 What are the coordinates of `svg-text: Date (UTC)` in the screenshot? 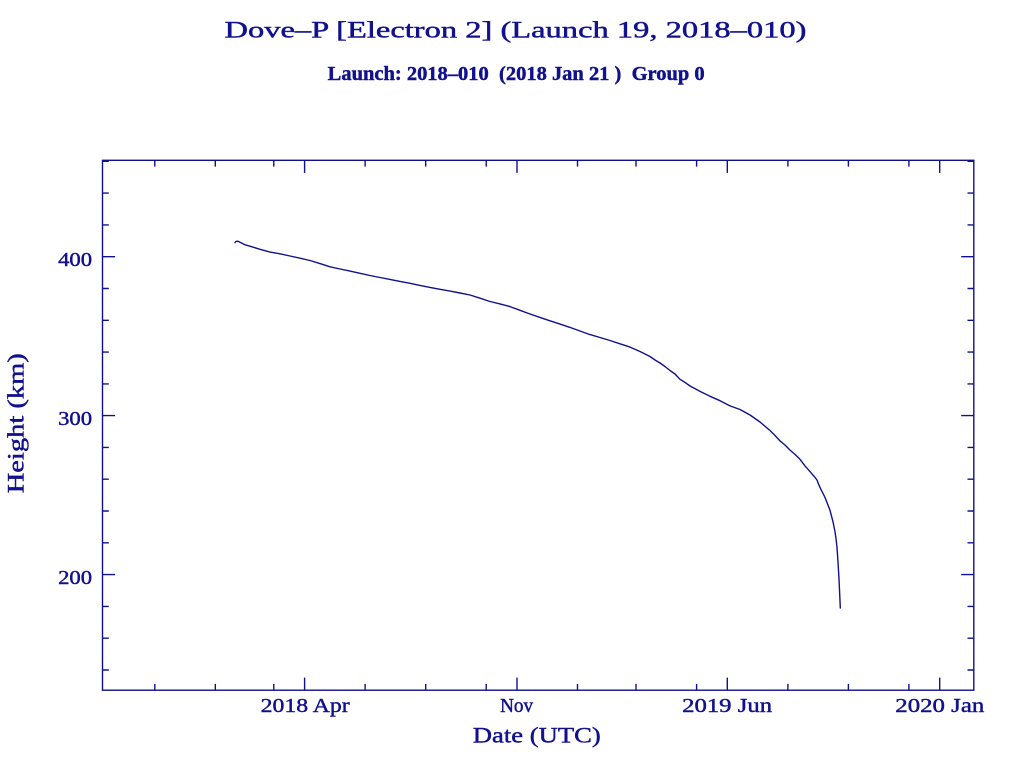 It's located at (537, 734).